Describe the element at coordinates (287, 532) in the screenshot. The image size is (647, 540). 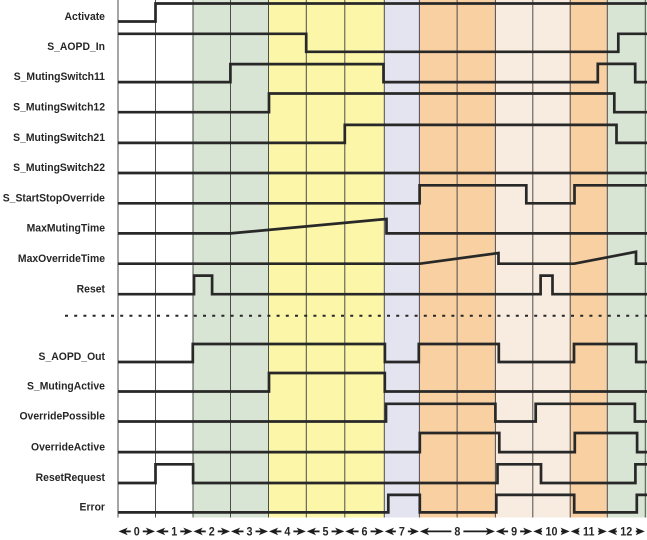
I see `svg-text: 4` at that location.